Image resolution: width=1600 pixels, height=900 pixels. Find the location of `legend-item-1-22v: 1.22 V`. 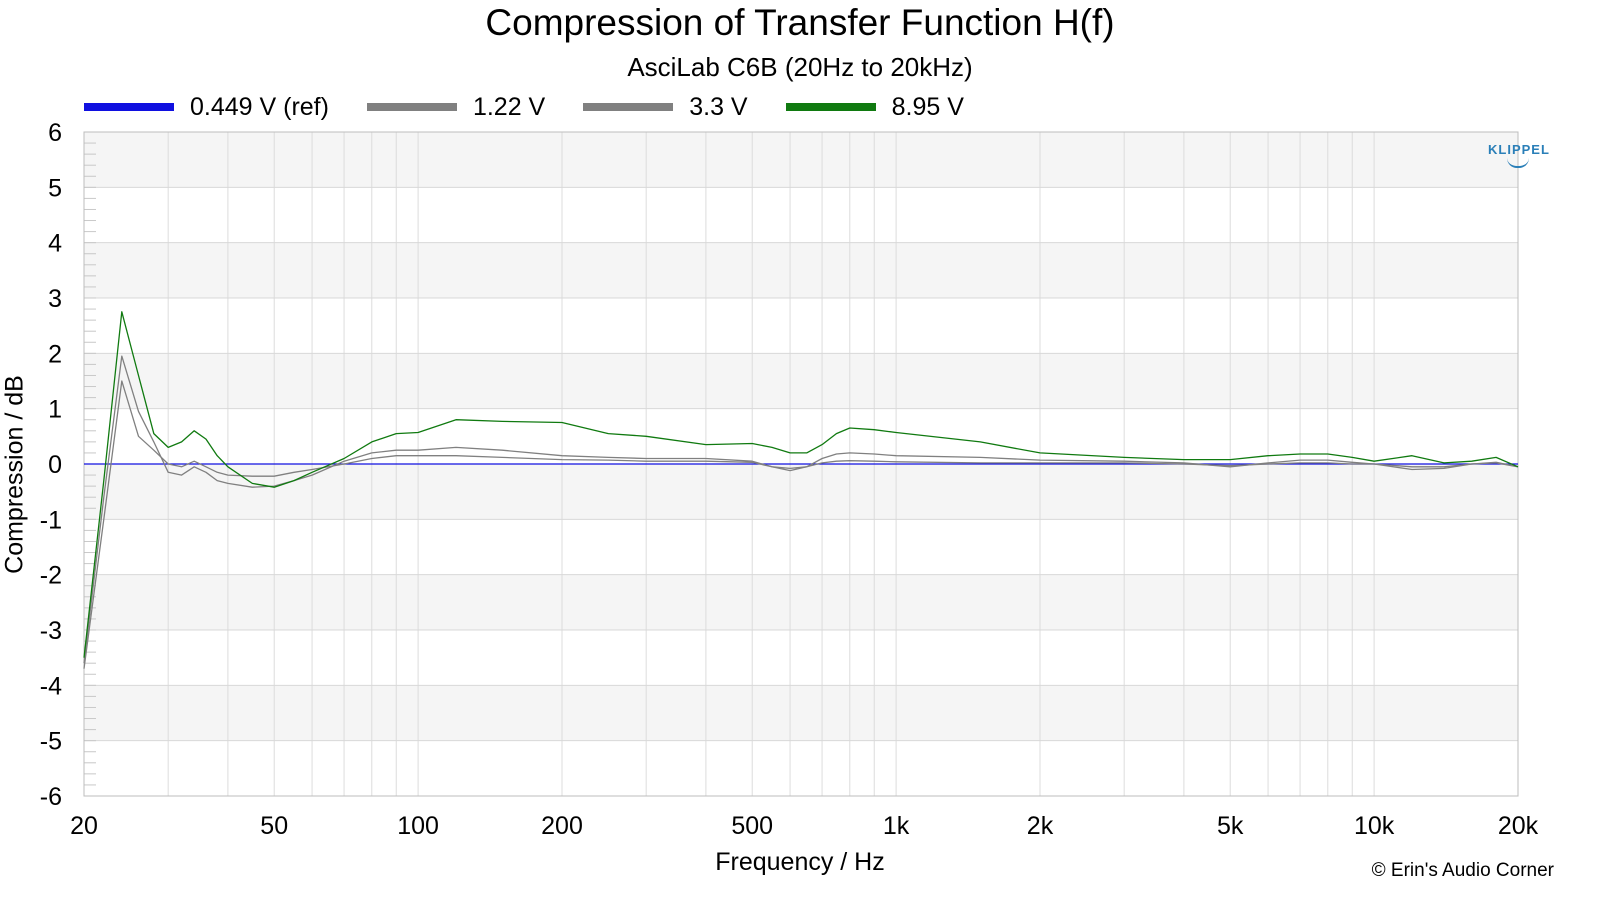

legend-item-1-22v: 1.22 V is located at coordinates (456, 107).